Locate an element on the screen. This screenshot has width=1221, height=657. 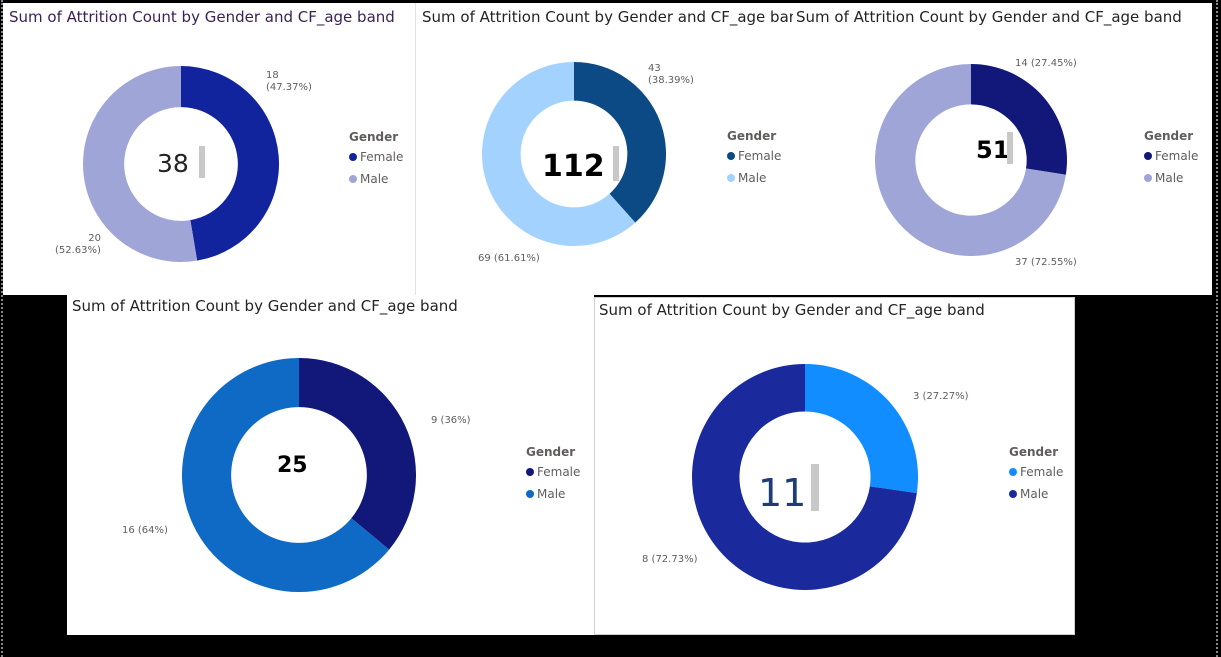
data-label-male: 20 (52.63%) is located at coordinates (78, 244).